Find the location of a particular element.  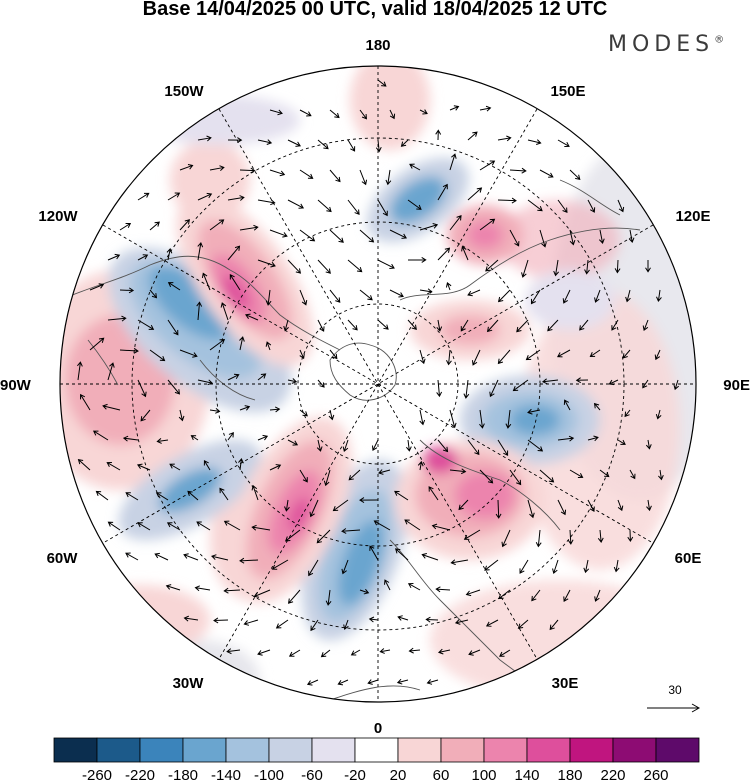

colorbar-tick-label: -140 is located at coordinates (226, 775).